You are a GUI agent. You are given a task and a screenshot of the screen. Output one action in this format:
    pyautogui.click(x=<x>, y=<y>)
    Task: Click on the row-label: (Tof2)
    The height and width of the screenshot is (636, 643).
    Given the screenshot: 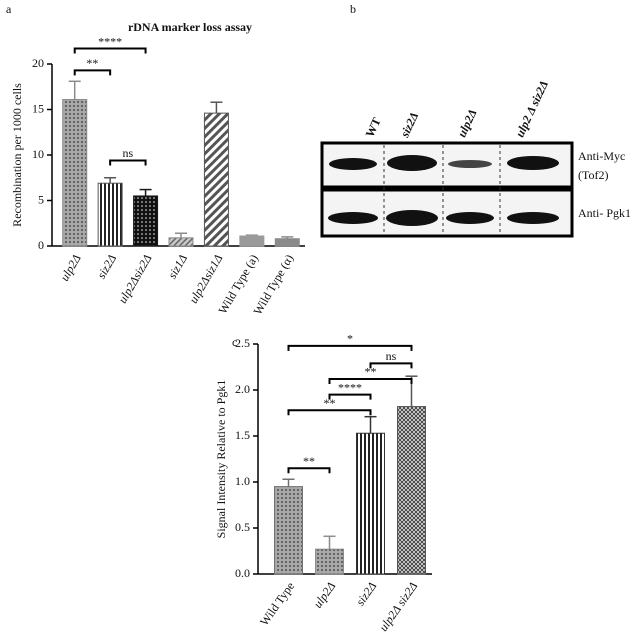 What is the action you would take?
    pyautogui.click(x=593, y=175)
    